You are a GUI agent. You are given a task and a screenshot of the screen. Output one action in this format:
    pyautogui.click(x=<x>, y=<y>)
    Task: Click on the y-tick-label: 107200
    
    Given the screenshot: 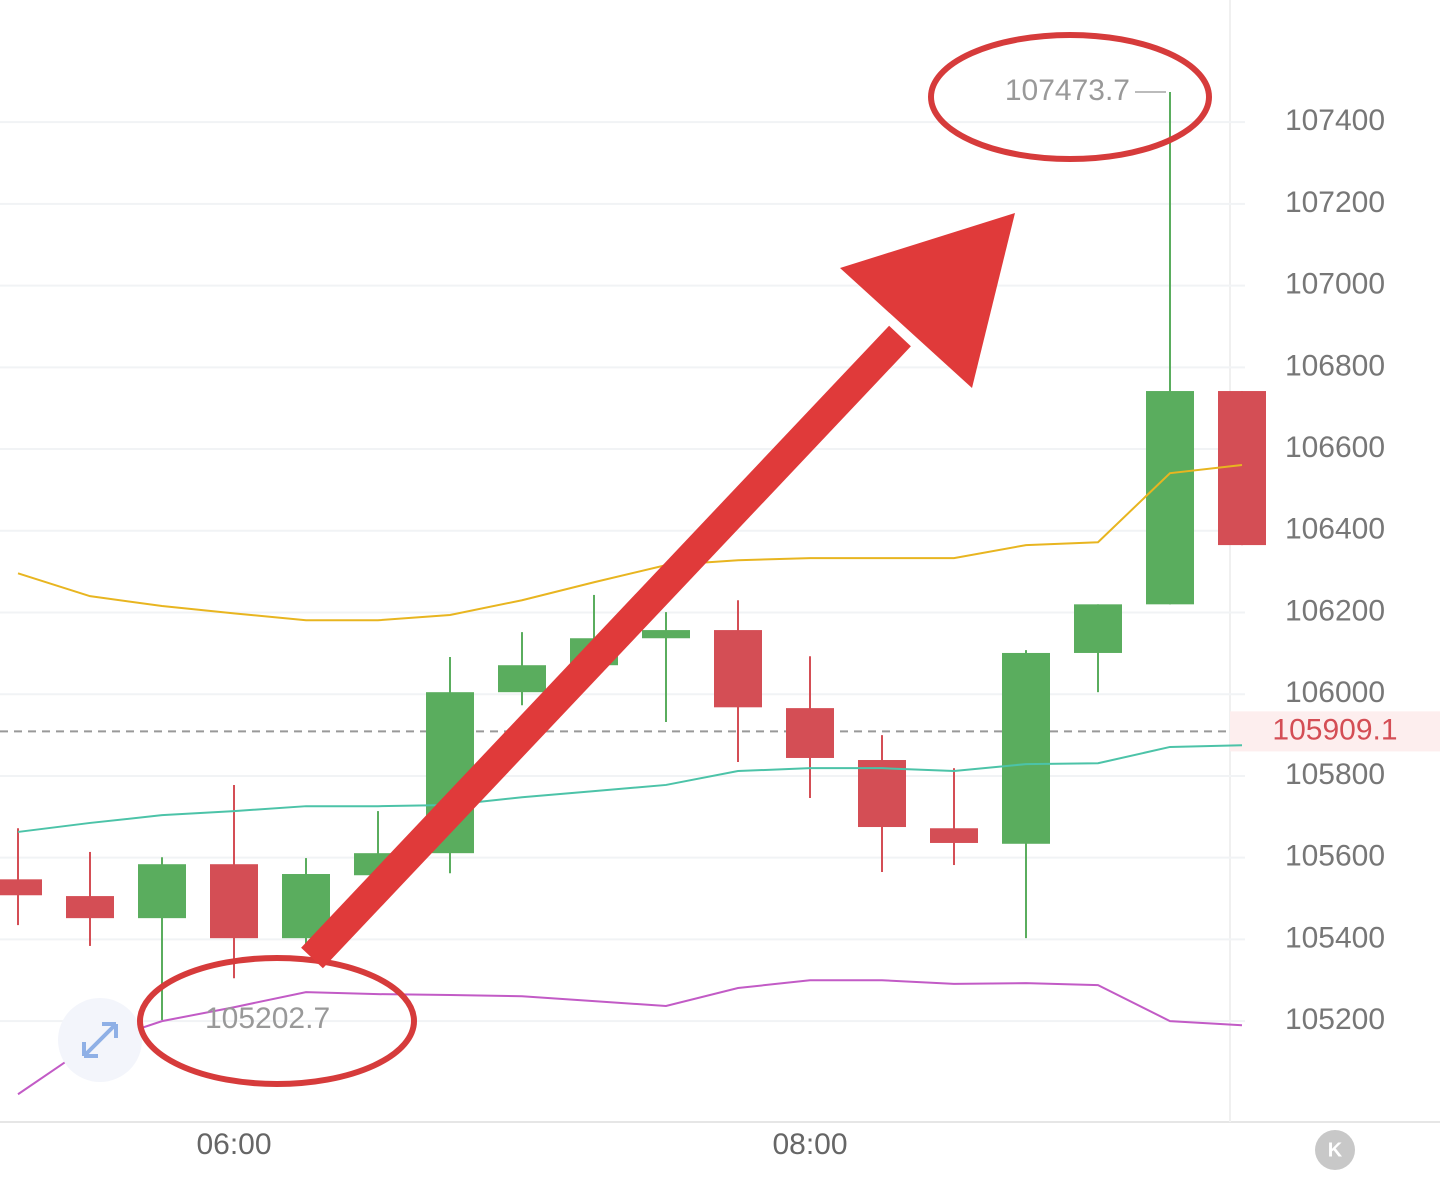 What is the action you would take?
    pyautogui.click(x=1335, y=202)
    